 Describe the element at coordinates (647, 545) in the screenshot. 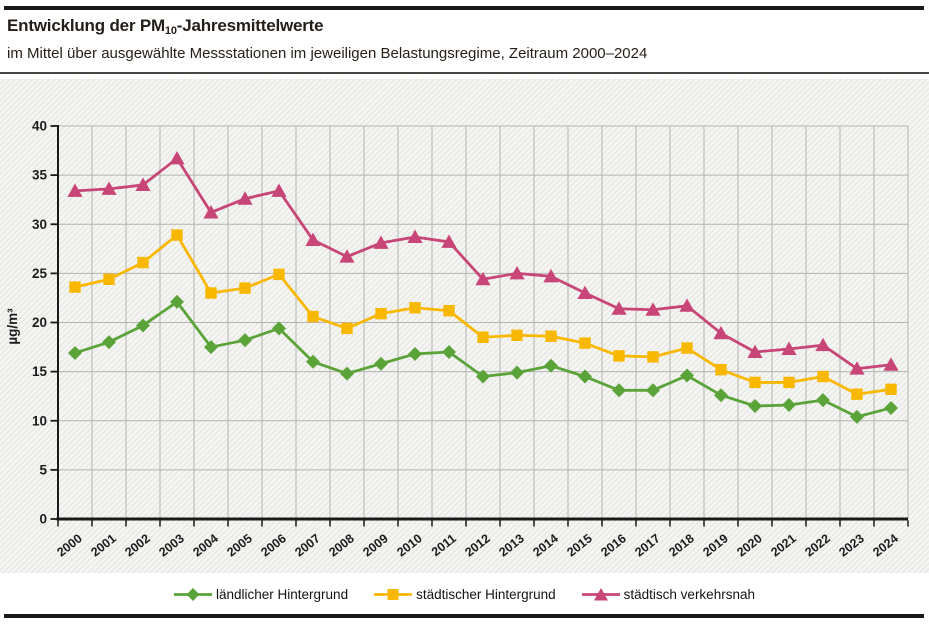

I see `svg-text: 2017` at that location.